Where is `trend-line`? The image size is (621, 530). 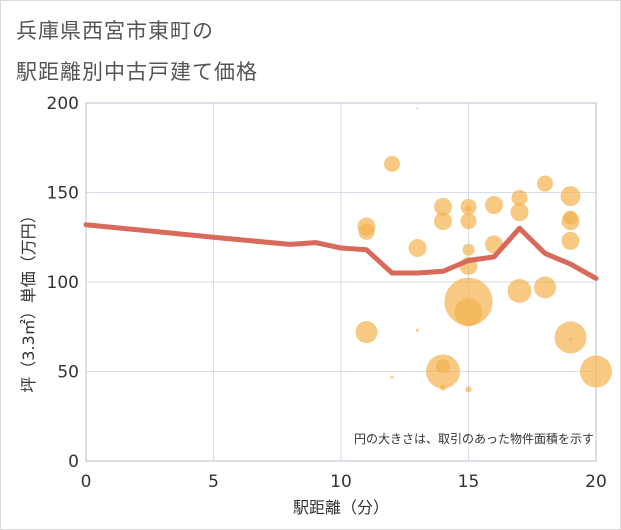 trend-line is located at coordinates (341, 251).